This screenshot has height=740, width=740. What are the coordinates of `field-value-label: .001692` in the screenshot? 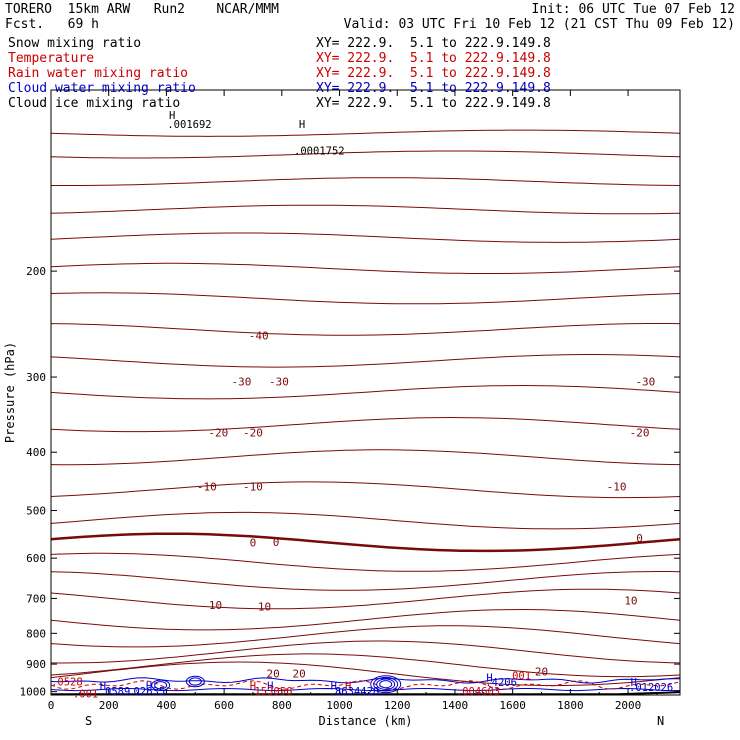 It's located at (189, 125).